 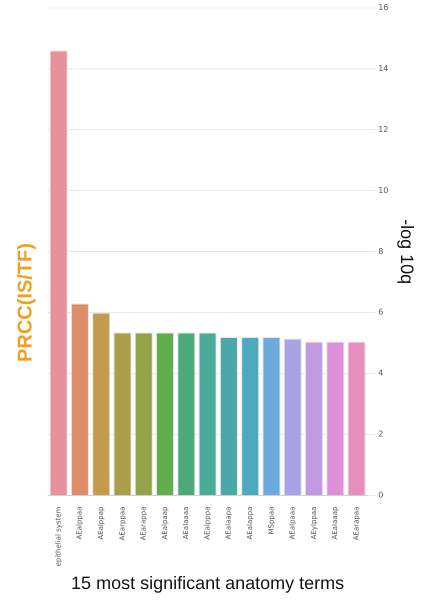 What do you see at coordinates (383, 7) in the screenshot?
I see `y-tick-label: 16` at bounding box center [383, 7].